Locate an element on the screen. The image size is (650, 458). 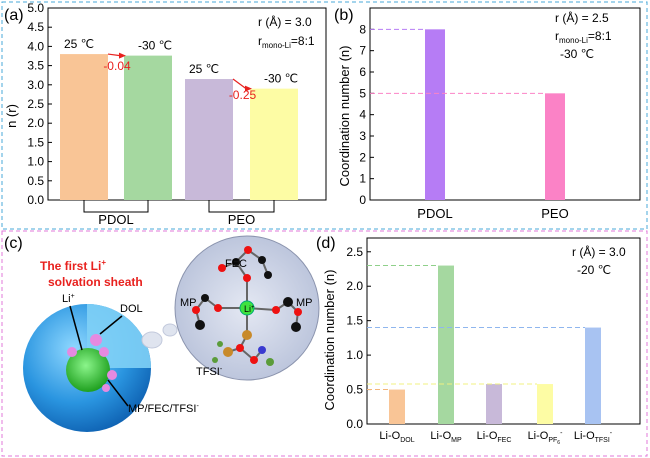
panel-a-yticks: 0.0 0.5 1.0 1.5 2.0 2.5 3.0 3.5 4.0 4.5 5.0 is located at coordinates (39, 104).